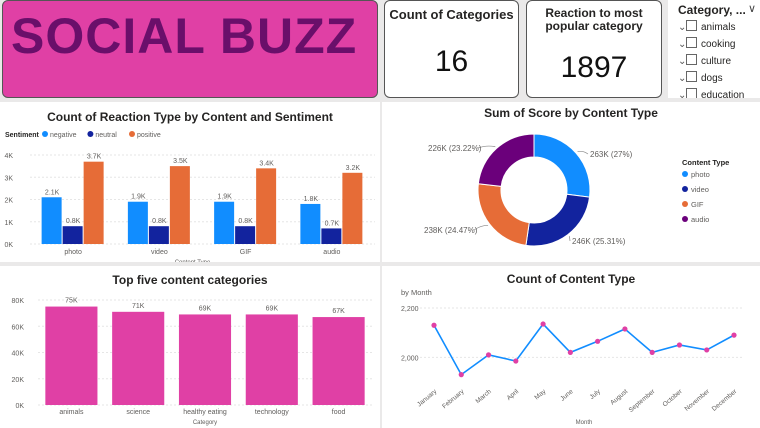  Describe the element at coordinates (8, 156) in the screenshot. I see `y-tick-label: 4K` at that location.